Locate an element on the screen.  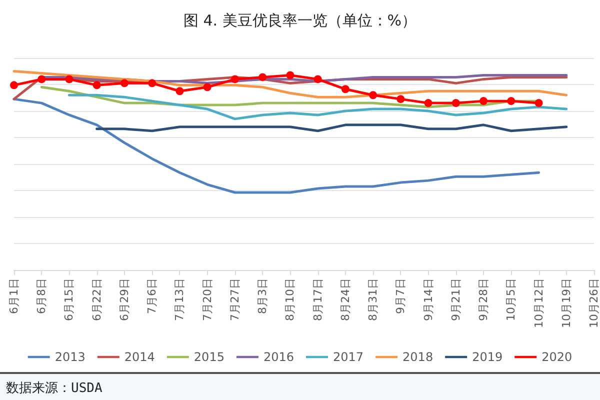
x-tick-label: 9月28日 is located at coordinates (483, 299).